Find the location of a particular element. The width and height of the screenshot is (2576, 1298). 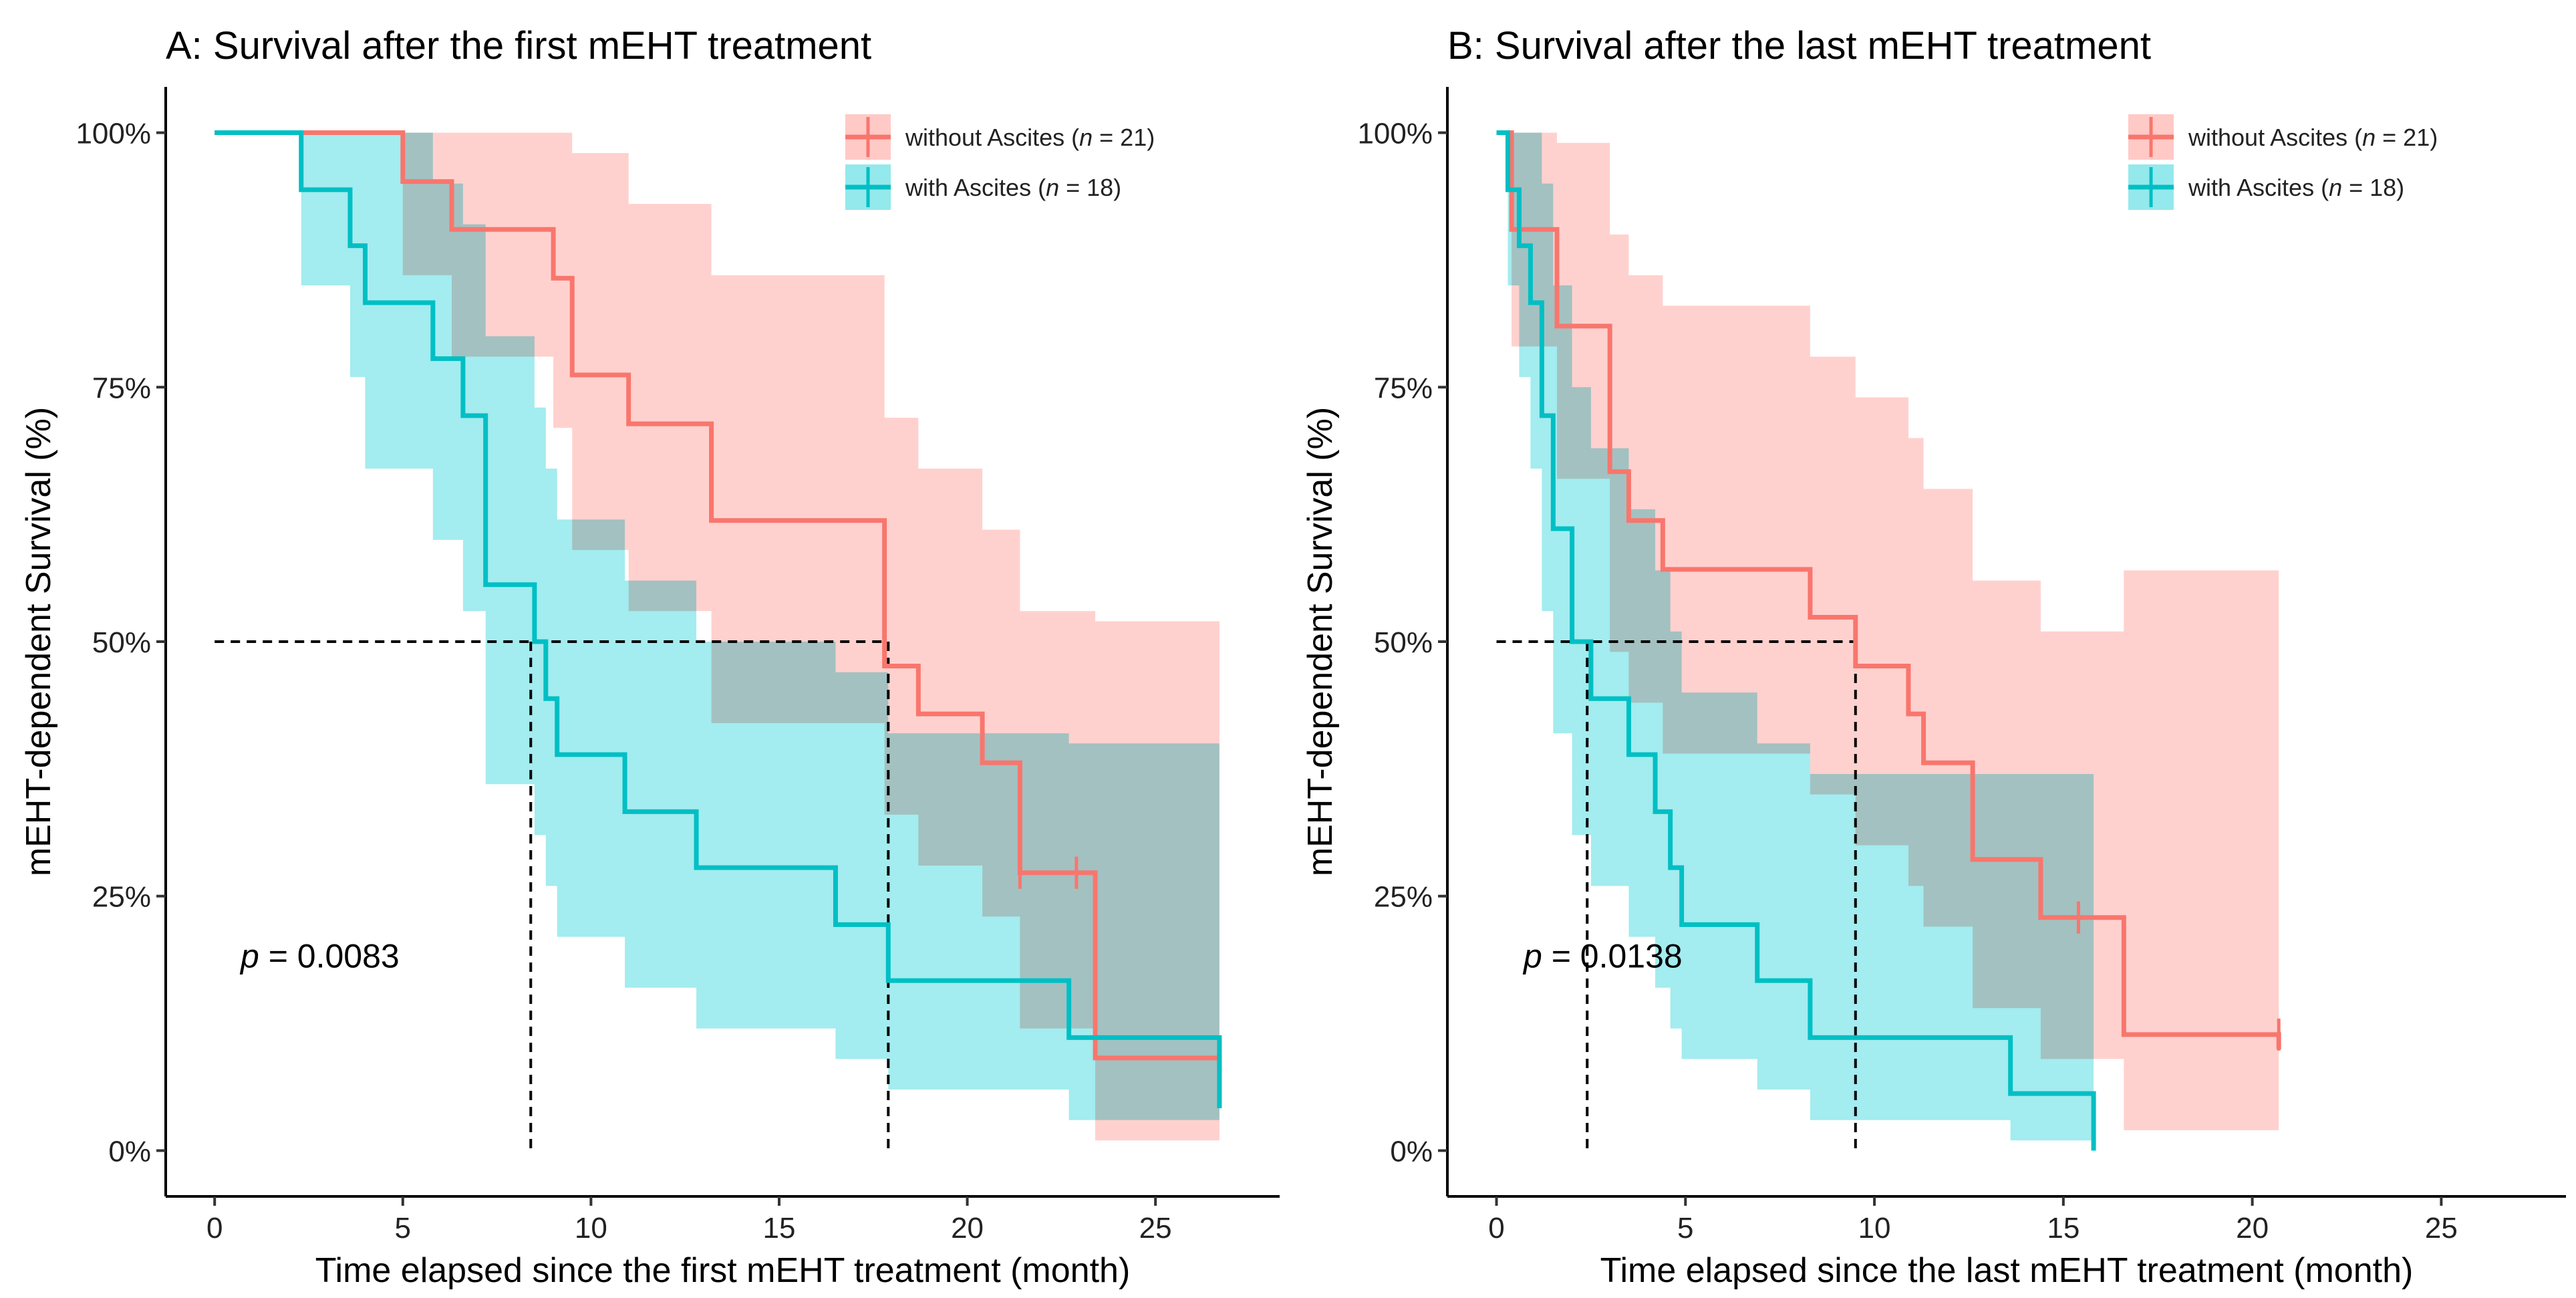

p-value-annotation: p = 0.0138 is located at coordinates (1602, 956).